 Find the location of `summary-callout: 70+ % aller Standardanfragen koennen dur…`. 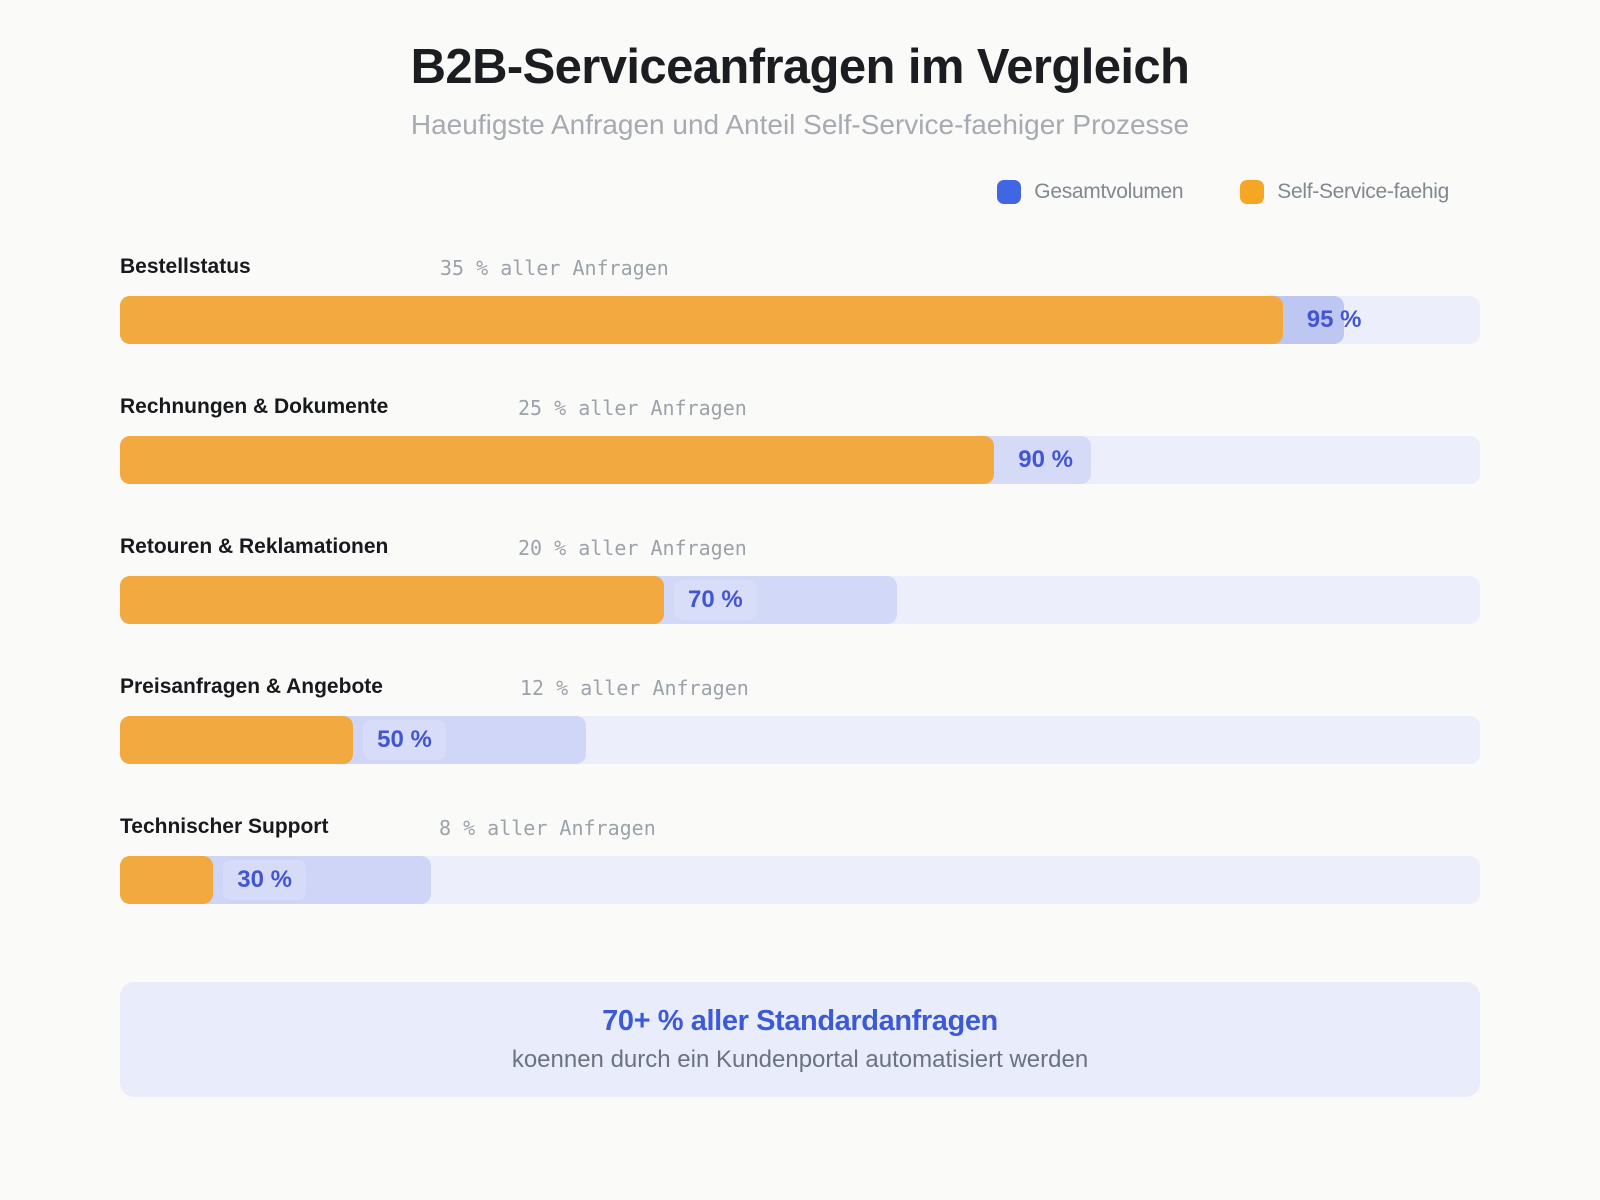

summary-callout: 70+ % aller Standardanfragen koennen dur… is located at coordinates (800, 1039).